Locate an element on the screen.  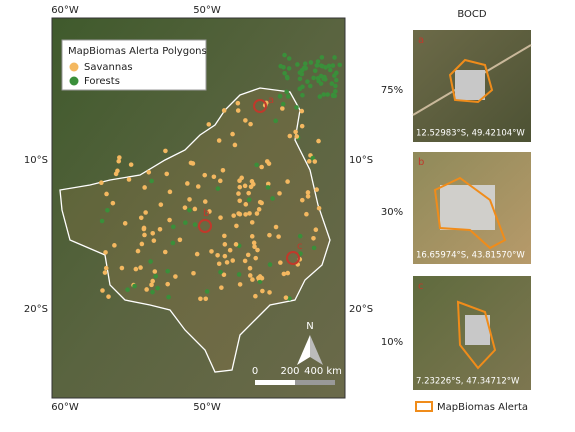
inset-a: a 12.52983°S, 49.42104°W 75% is located at coordinates (456, 86).